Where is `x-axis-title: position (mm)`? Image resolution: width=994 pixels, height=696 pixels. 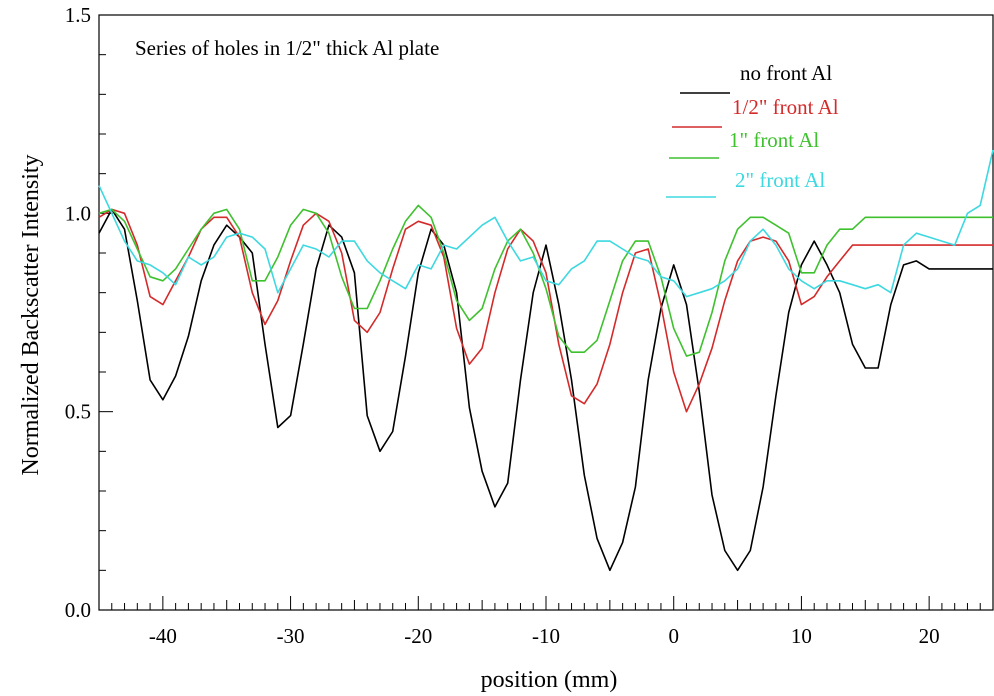 x-axis-title: position (mm) is located at coordinates (549, 680).